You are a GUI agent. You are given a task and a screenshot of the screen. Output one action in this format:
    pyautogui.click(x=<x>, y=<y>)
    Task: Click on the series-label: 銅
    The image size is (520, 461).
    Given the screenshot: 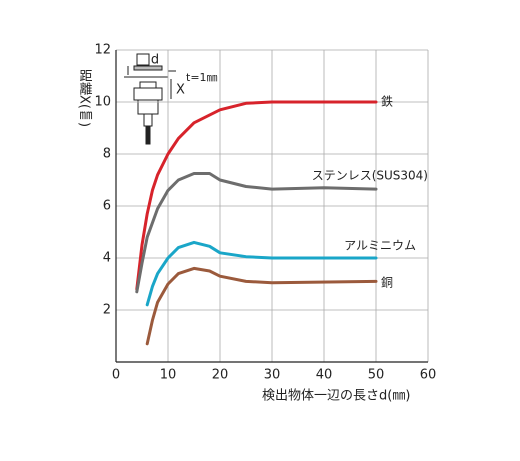 What is the action you would take?
    pyautogui.click(x=387, y=283)
    